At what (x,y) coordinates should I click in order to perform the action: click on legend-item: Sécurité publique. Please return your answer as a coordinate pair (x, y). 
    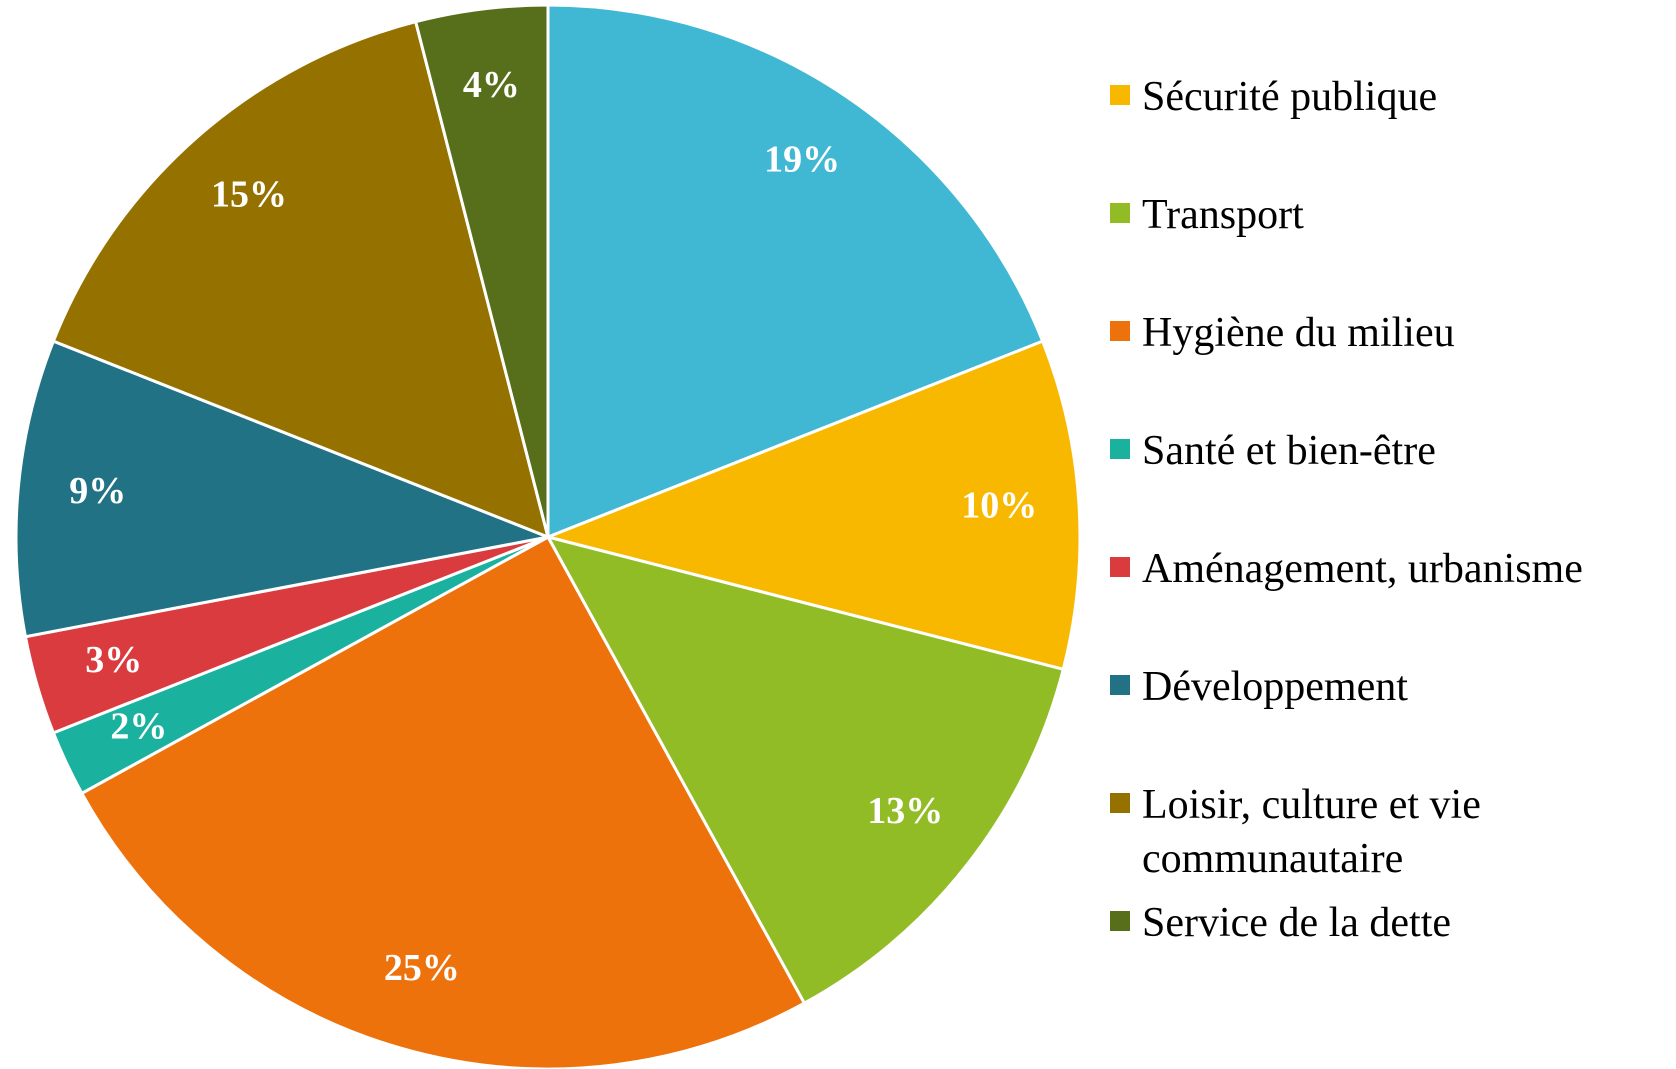
    Looking at the image, I should click on (1390, 129).